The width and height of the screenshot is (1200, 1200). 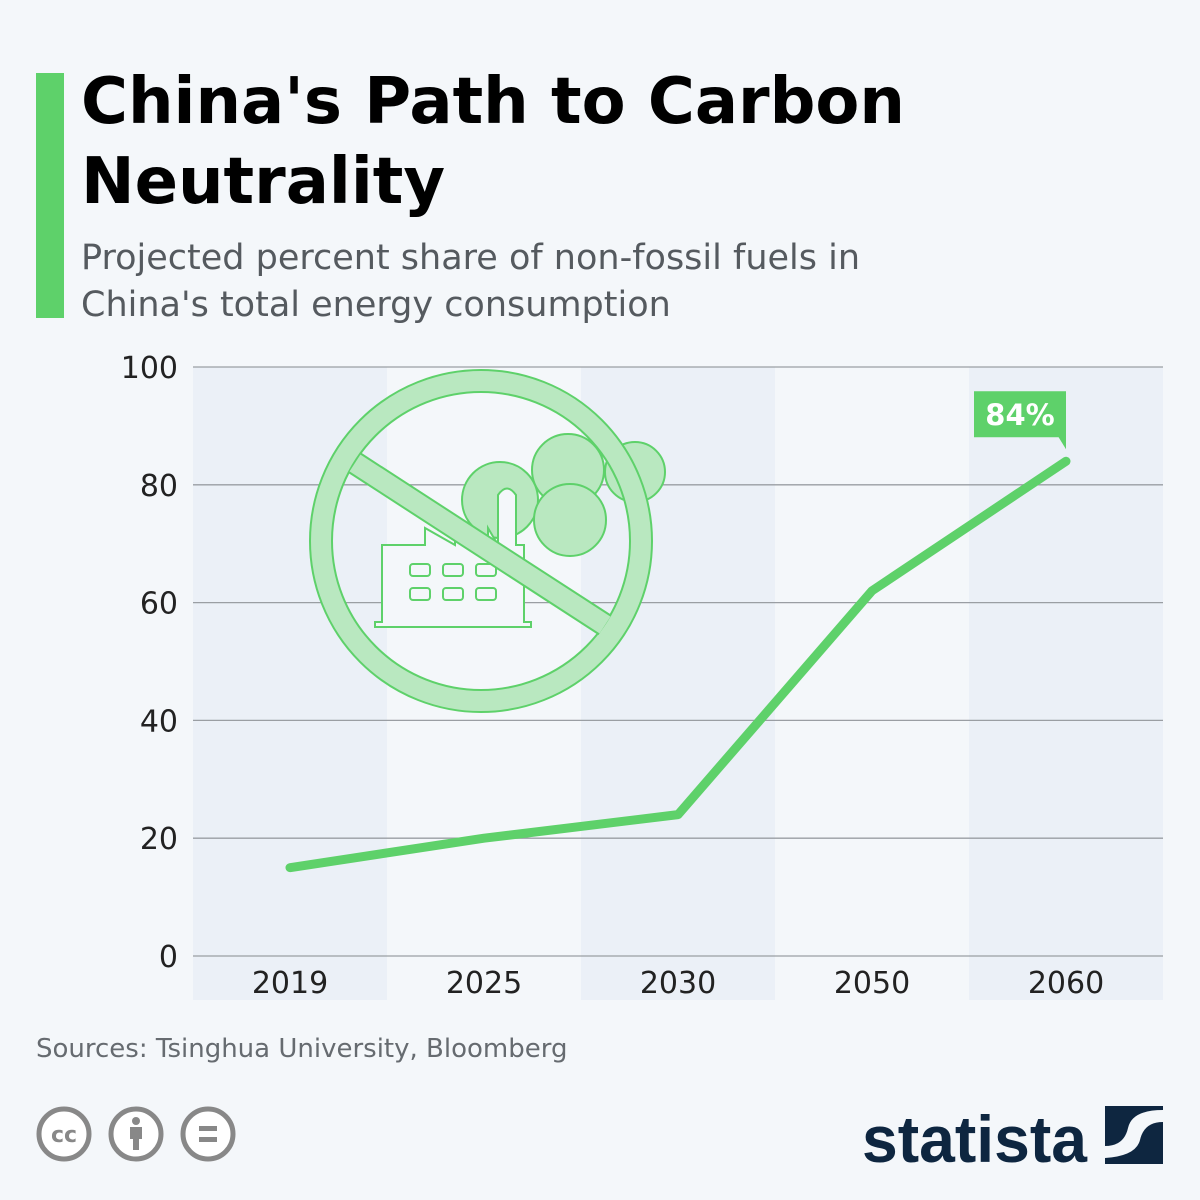 I want to click on y-tick-label: 0, so click(x=168, y=957).